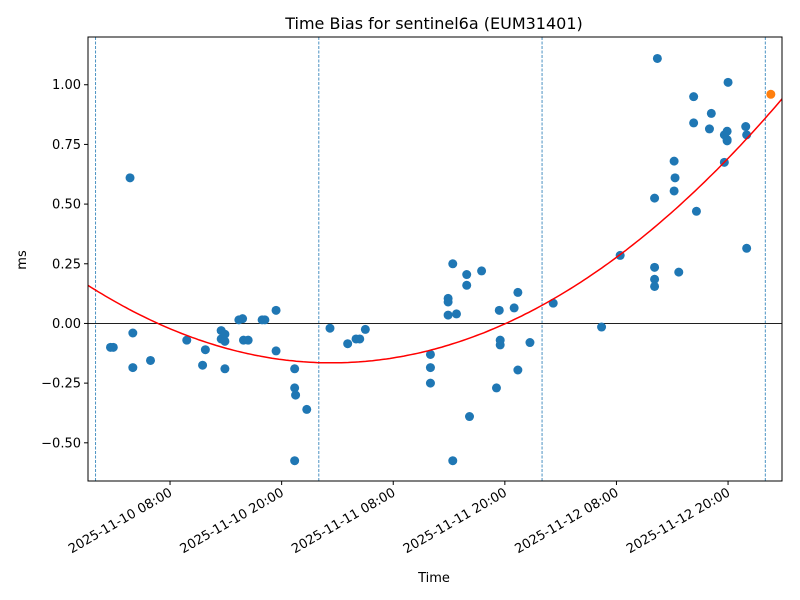  I want to click on x-tick-label: 2025-11-12 08:00, so click(566, 521).